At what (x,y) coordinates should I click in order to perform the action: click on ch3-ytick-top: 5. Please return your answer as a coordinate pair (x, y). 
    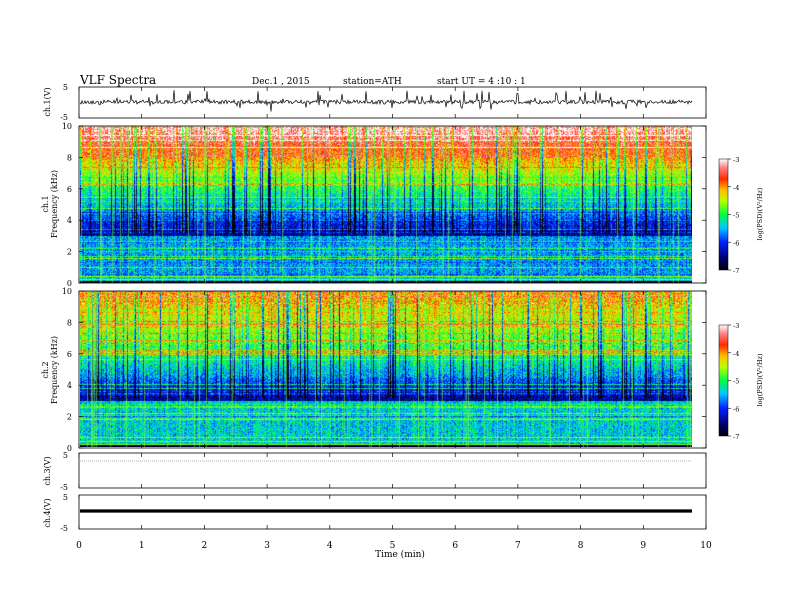
    Looking at the image, I should click on (65, 455).